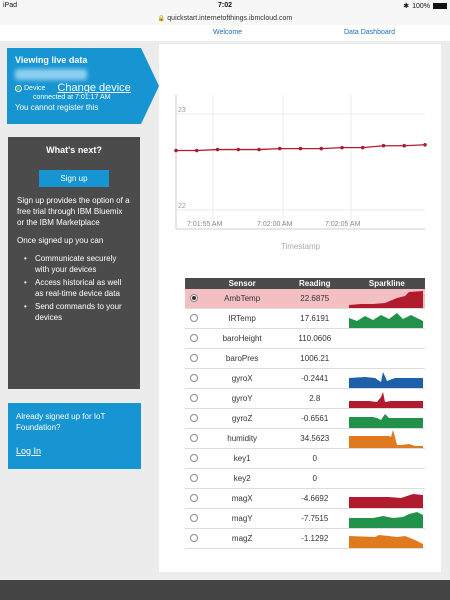 Image resolution: width=450 pixels, height=600 pixels. I want to click on header-select, so click(194, 283).